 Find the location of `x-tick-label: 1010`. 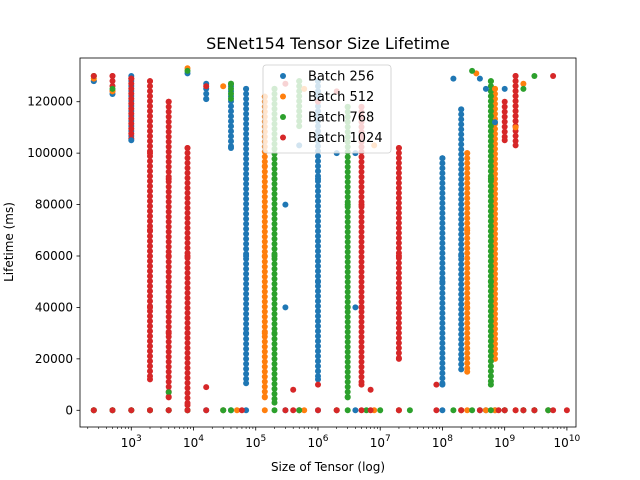

x-tick-label: 1010 is located at coordinates (567, 442).